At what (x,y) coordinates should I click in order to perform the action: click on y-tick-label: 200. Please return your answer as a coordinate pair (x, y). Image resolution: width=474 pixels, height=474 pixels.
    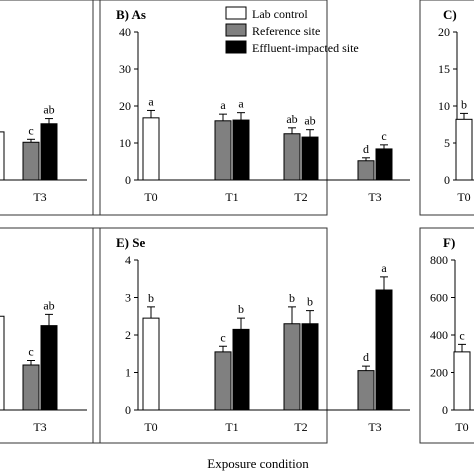
    Looking at the image, I should click on (439, 373).